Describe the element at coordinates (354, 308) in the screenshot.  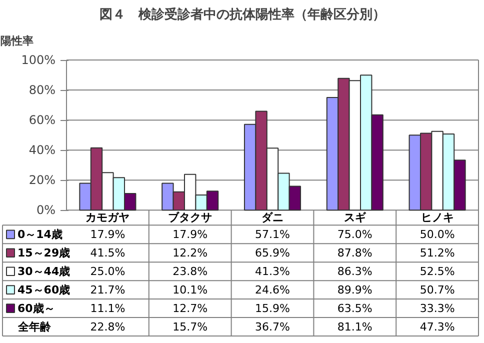
I see `data-label: 63.5%` at that location.